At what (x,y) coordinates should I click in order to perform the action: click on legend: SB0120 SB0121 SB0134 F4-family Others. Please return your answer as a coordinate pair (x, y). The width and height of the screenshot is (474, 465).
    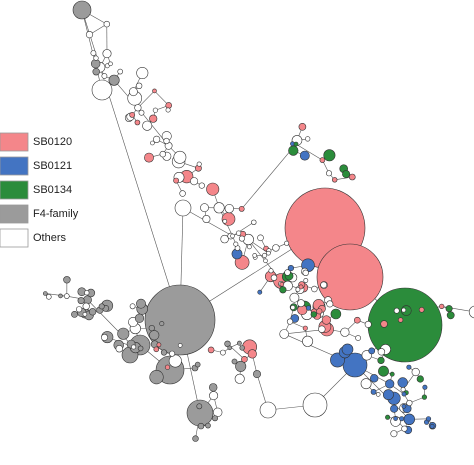
    Looking at the image, I should click on (39, 190).